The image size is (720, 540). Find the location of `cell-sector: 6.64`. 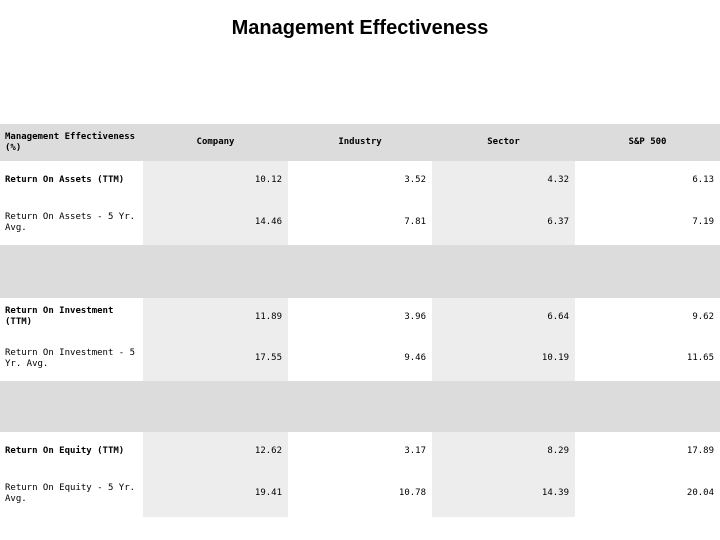

cell-sector: 6.64 is located at coordinates (503, 317).